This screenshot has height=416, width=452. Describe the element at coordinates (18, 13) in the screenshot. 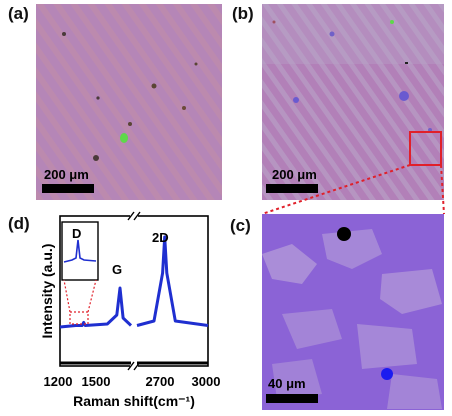

I see `panel-label-a: (a)` at that location.